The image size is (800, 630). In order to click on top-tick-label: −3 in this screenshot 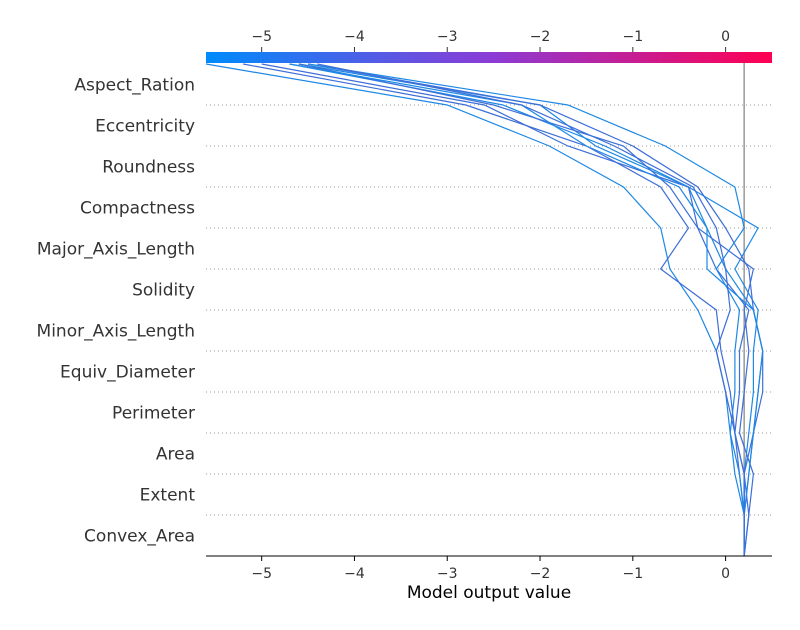, I will do `click(447, 37)`.